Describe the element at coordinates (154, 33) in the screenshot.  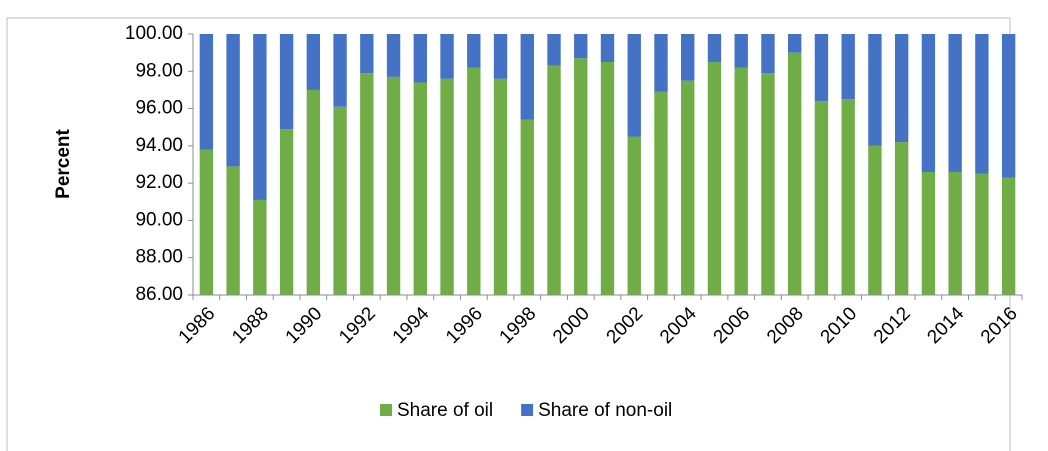
I see `y-tick-label: 100.00` at that location.